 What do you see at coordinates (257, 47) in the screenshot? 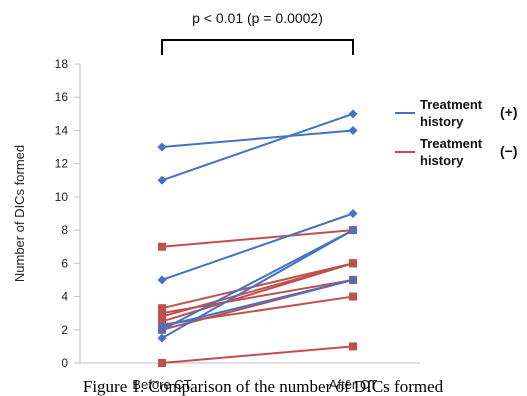
I see `significance-bracket-line` at bounding box center [257, 47].